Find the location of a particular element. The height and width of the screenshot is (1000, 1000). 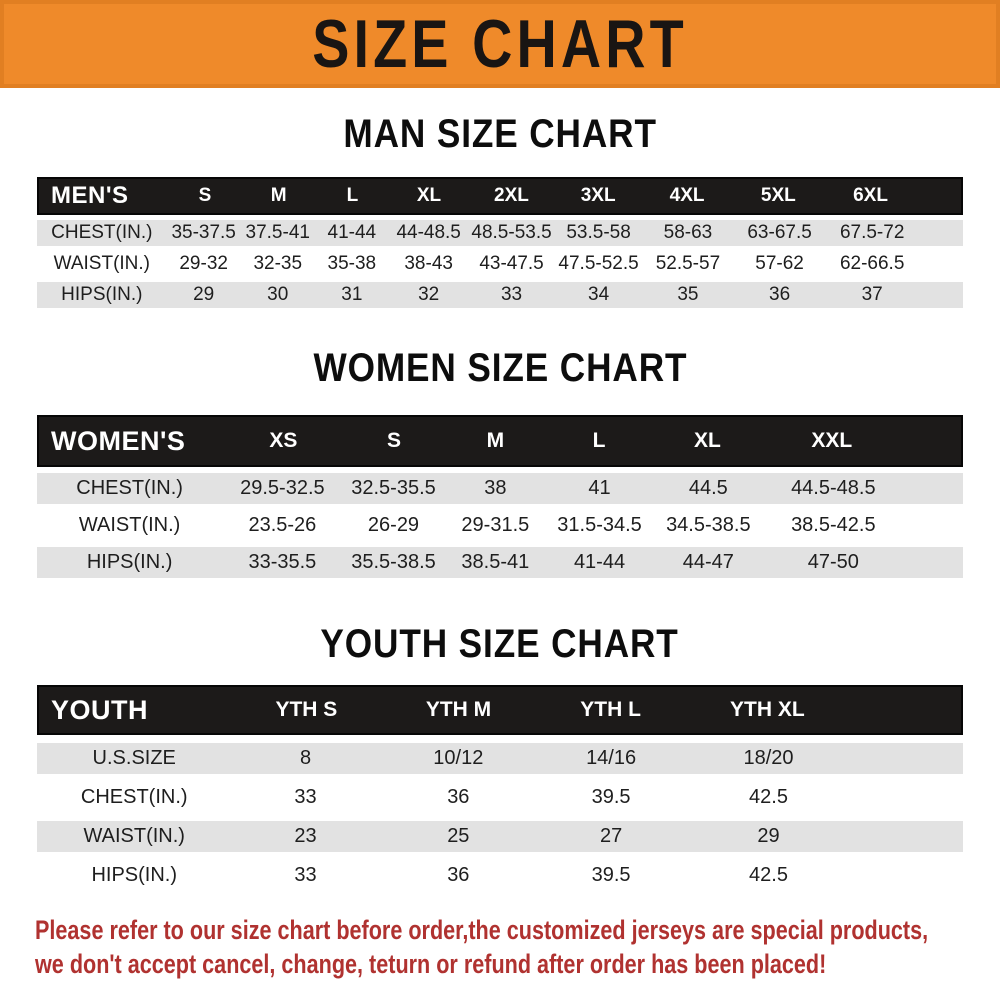

section-title-wrap: WOMEN SIZE CHART is located at coordinates (500, 368).